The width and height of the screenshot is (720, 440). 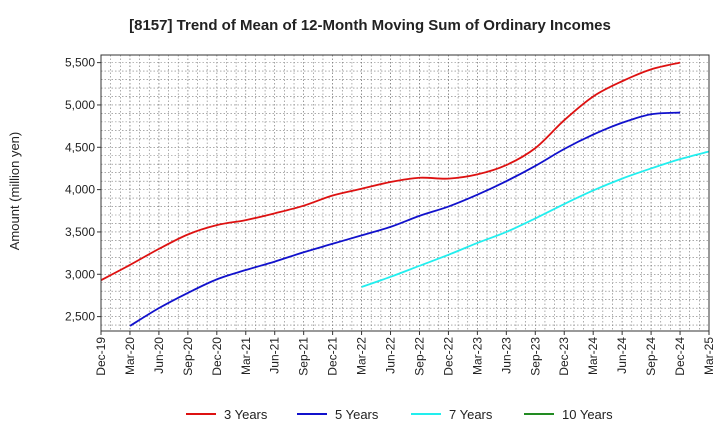 What do you see at coordinates (80, 105) in the screenshot?
I see `y-tick-label: 5,000` at bounding box center [80, 105].